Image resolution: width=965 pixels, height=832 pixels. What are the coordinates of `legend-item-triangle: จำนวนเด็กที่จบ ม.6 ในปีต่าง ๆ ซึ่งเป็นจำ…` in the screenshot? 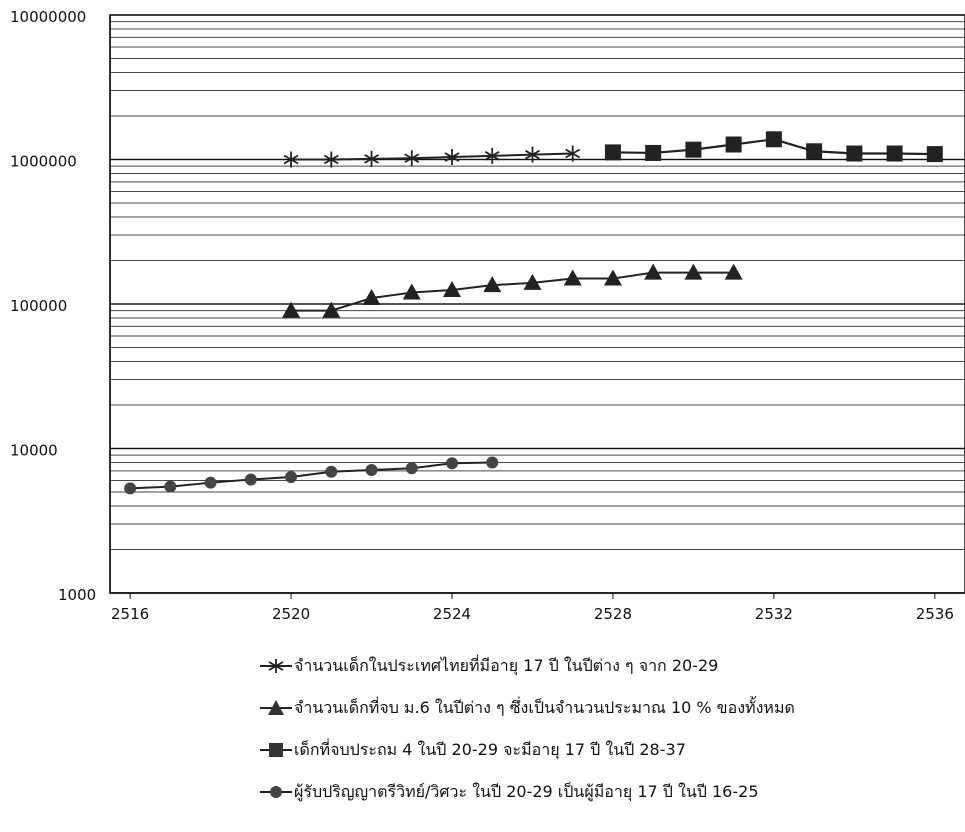 It's located at (527, 708).